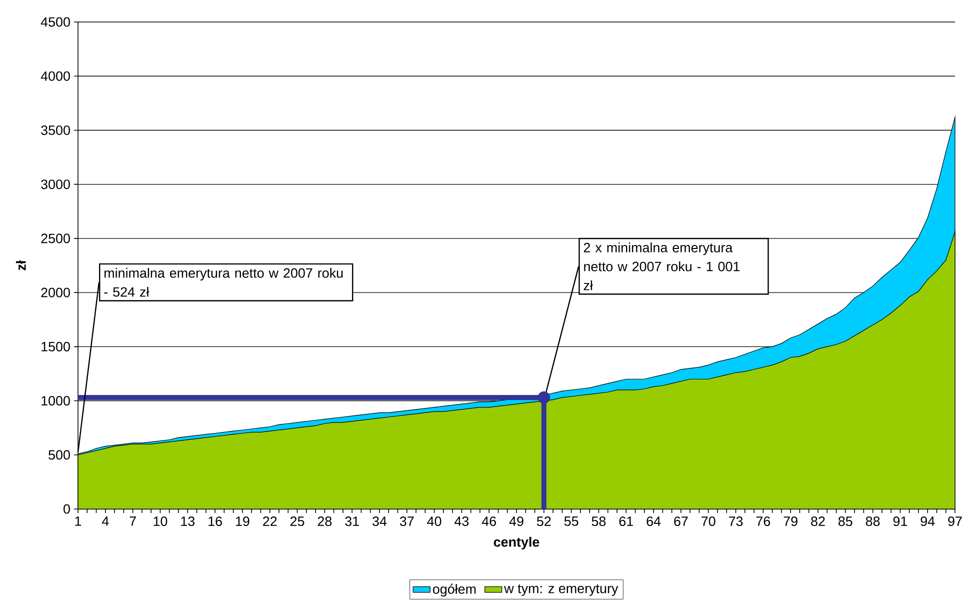 This screenshot has width=979, height=616. What do you see at coordinates (818, 521) in the screenshot?
I see `x-tick-label: 82` at bounding box center [818, 521].